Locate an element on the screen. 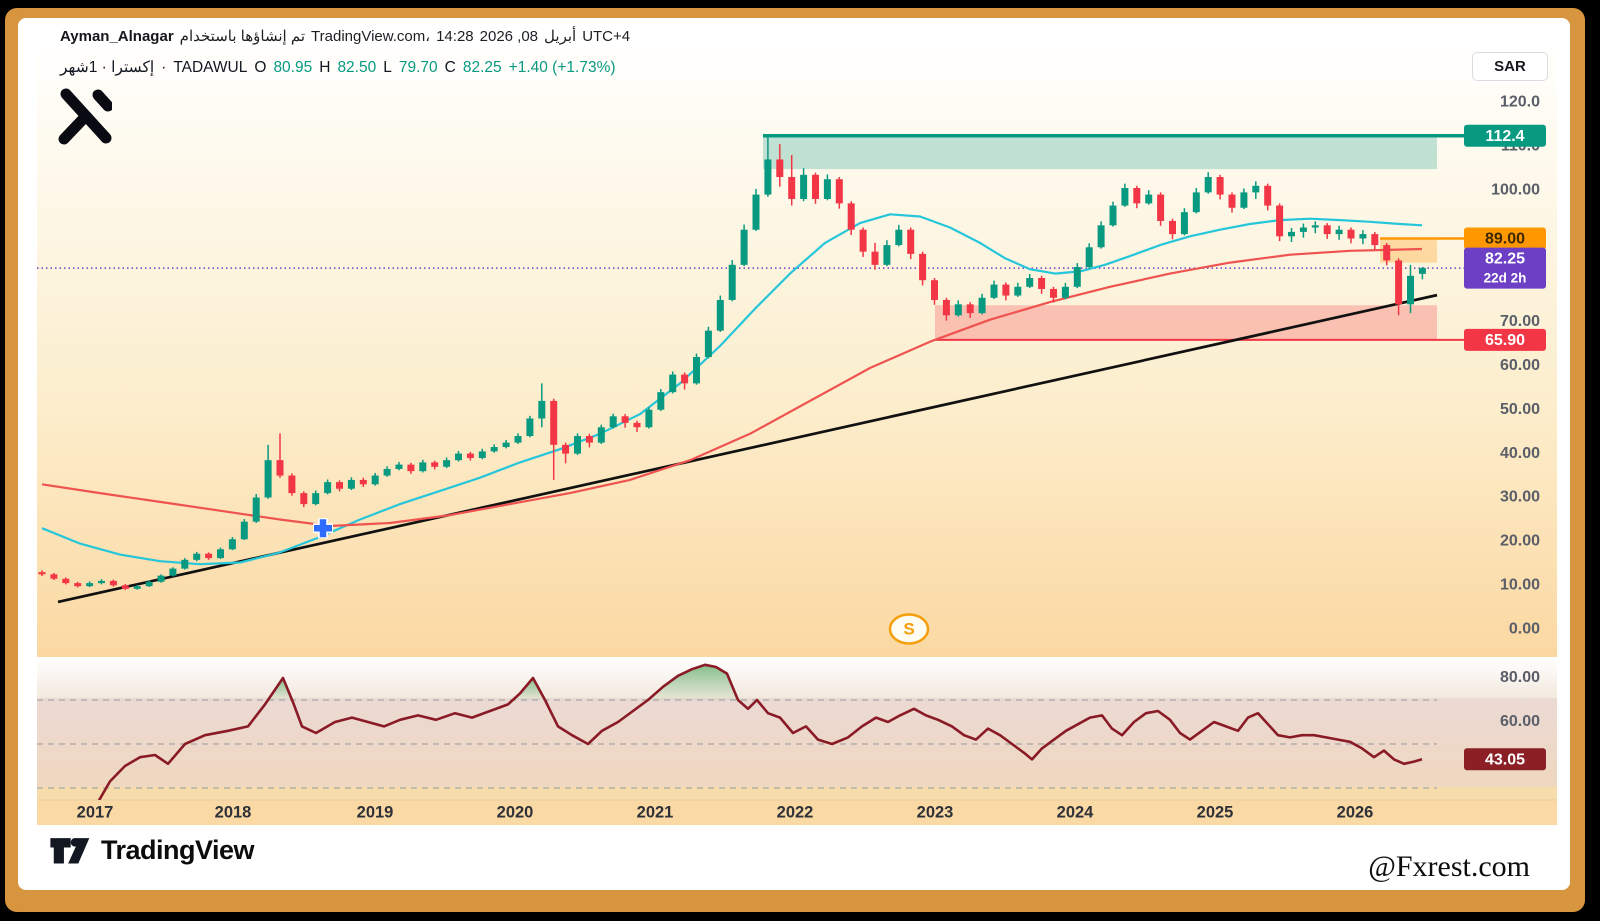  symbol-and-interval: إكسترا · 1شهر is located at coordinates (107, 67).